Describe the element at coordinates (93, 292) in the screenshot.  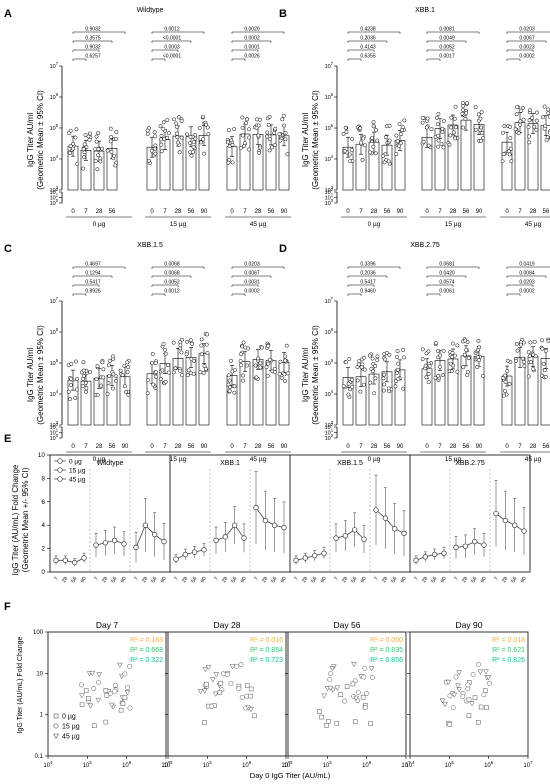
I see `p-value: 0.8926` at that location.